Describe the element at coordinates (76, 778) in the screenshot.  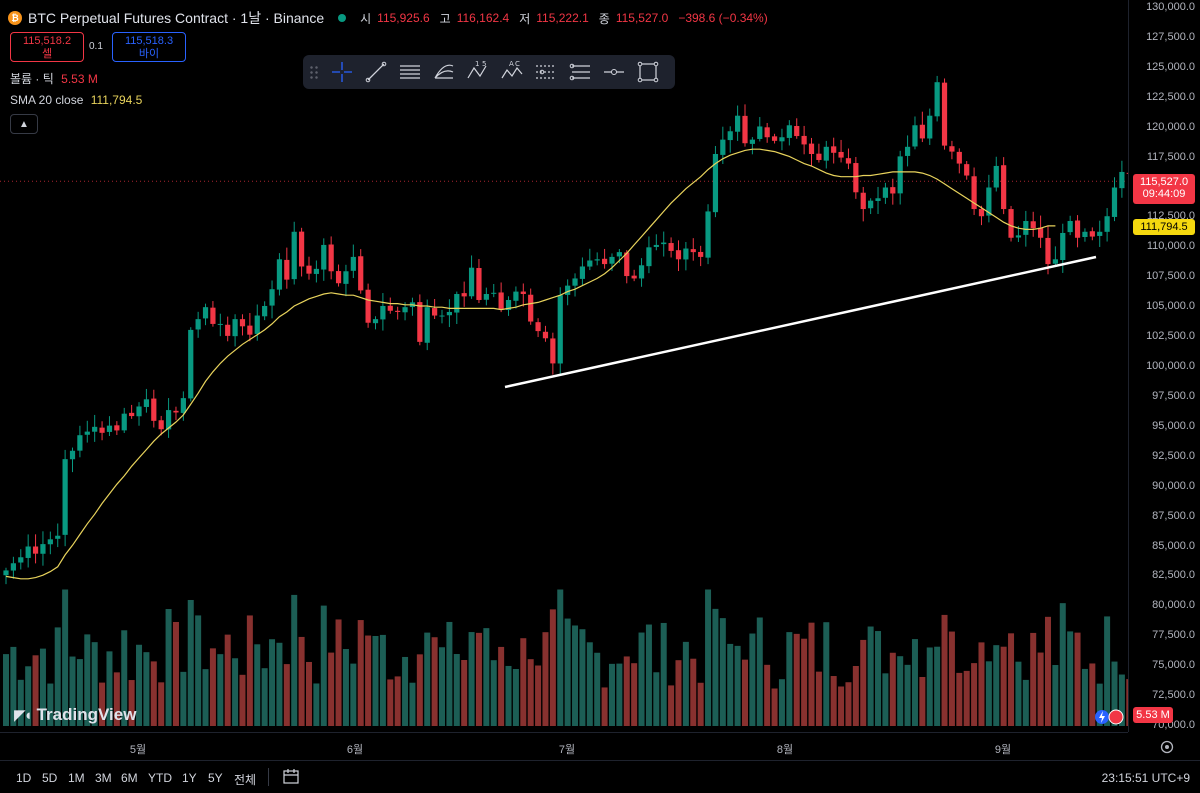
I see `range-1m: 1M` at that location.